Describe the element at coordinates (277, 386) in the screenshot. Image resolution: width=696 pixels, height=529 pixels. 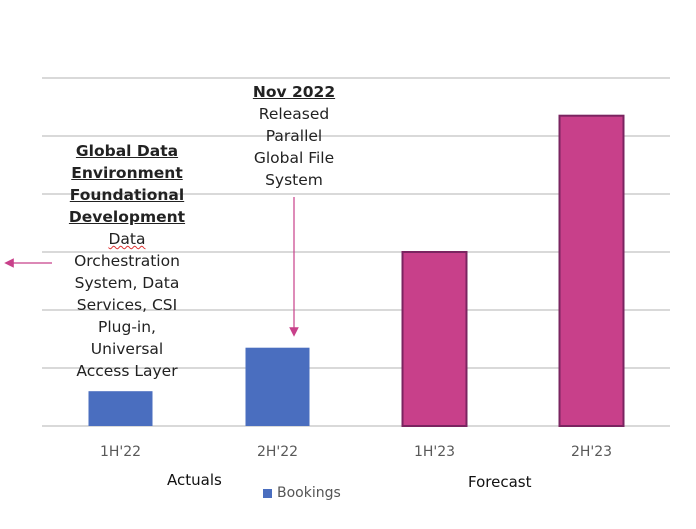
I see `bar-2H22` at that location.